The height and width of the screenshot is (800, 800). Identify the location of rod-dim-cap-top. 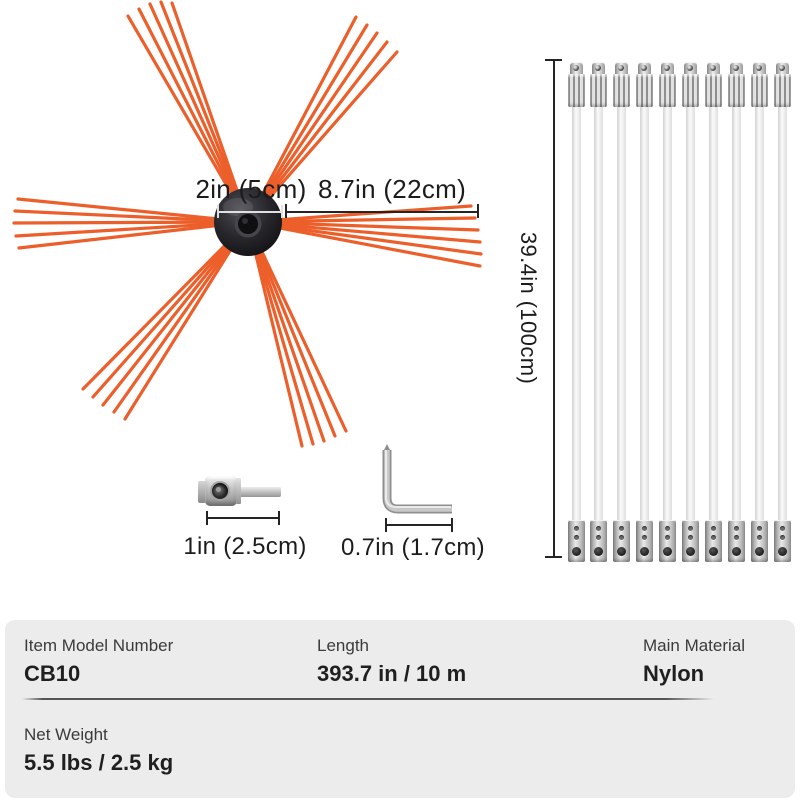
(553, 60).